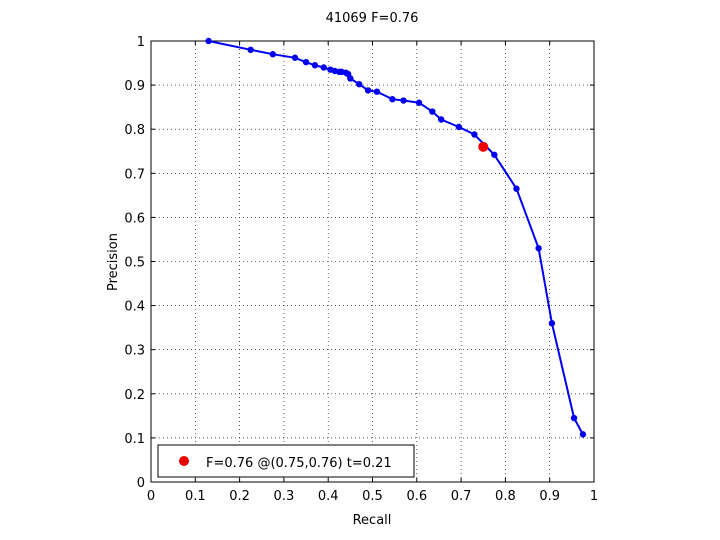 The image size is (720, 540). What do you see at coordinates (195, 496) in the screenshot?
I see `x-tick-label: 0.1` at bounding box center [195, 496].